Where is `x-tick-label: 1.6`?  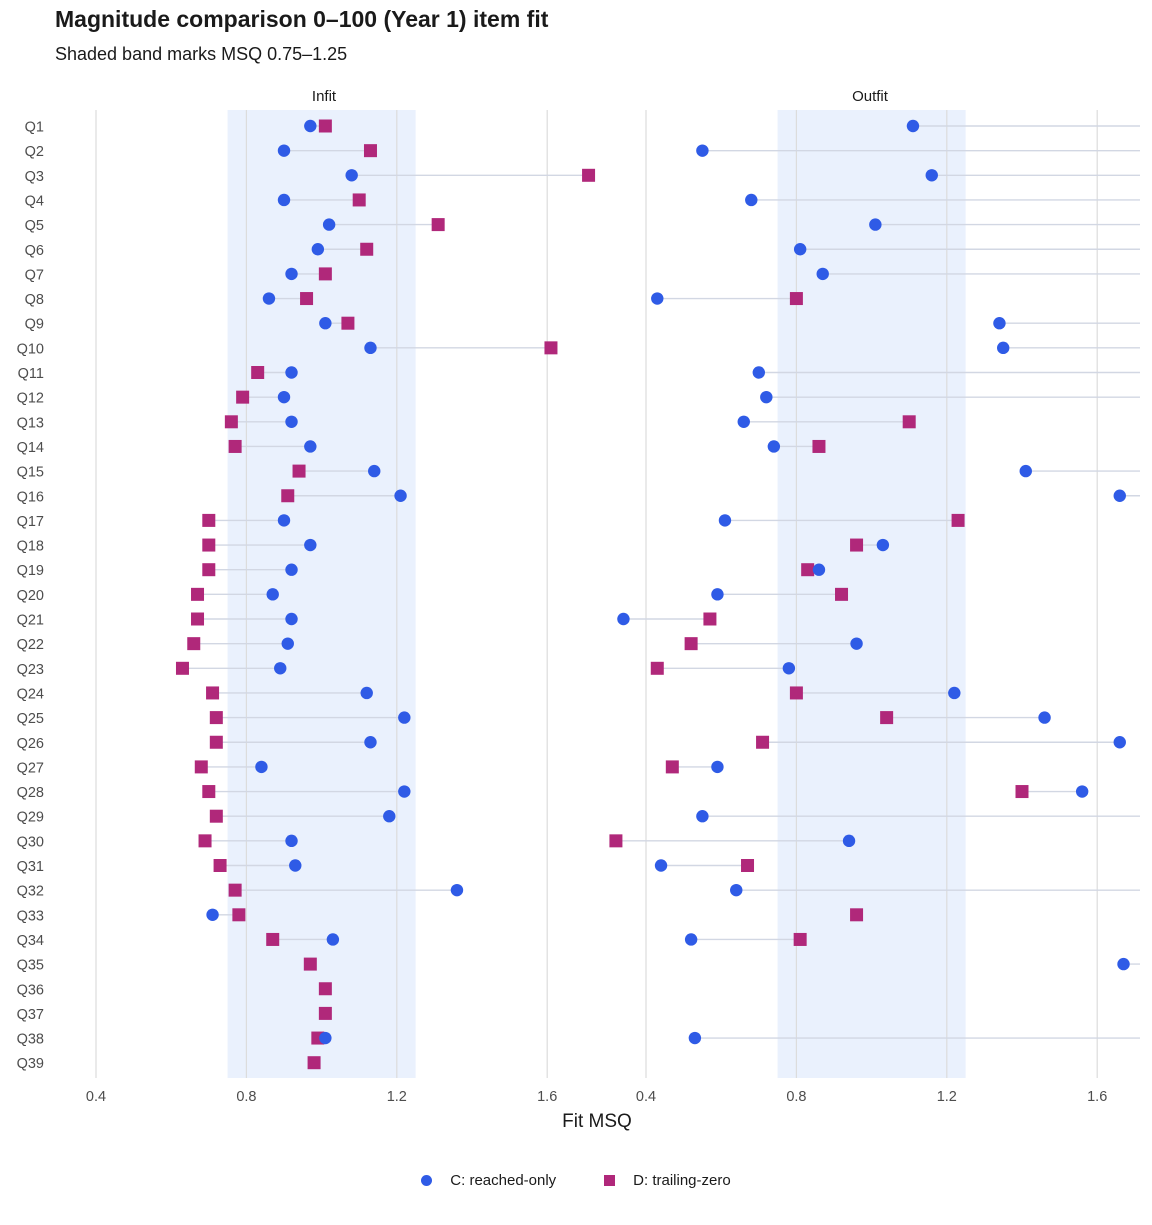
x-tick-label: 1.6 is located at coordinates (1097, 1097).